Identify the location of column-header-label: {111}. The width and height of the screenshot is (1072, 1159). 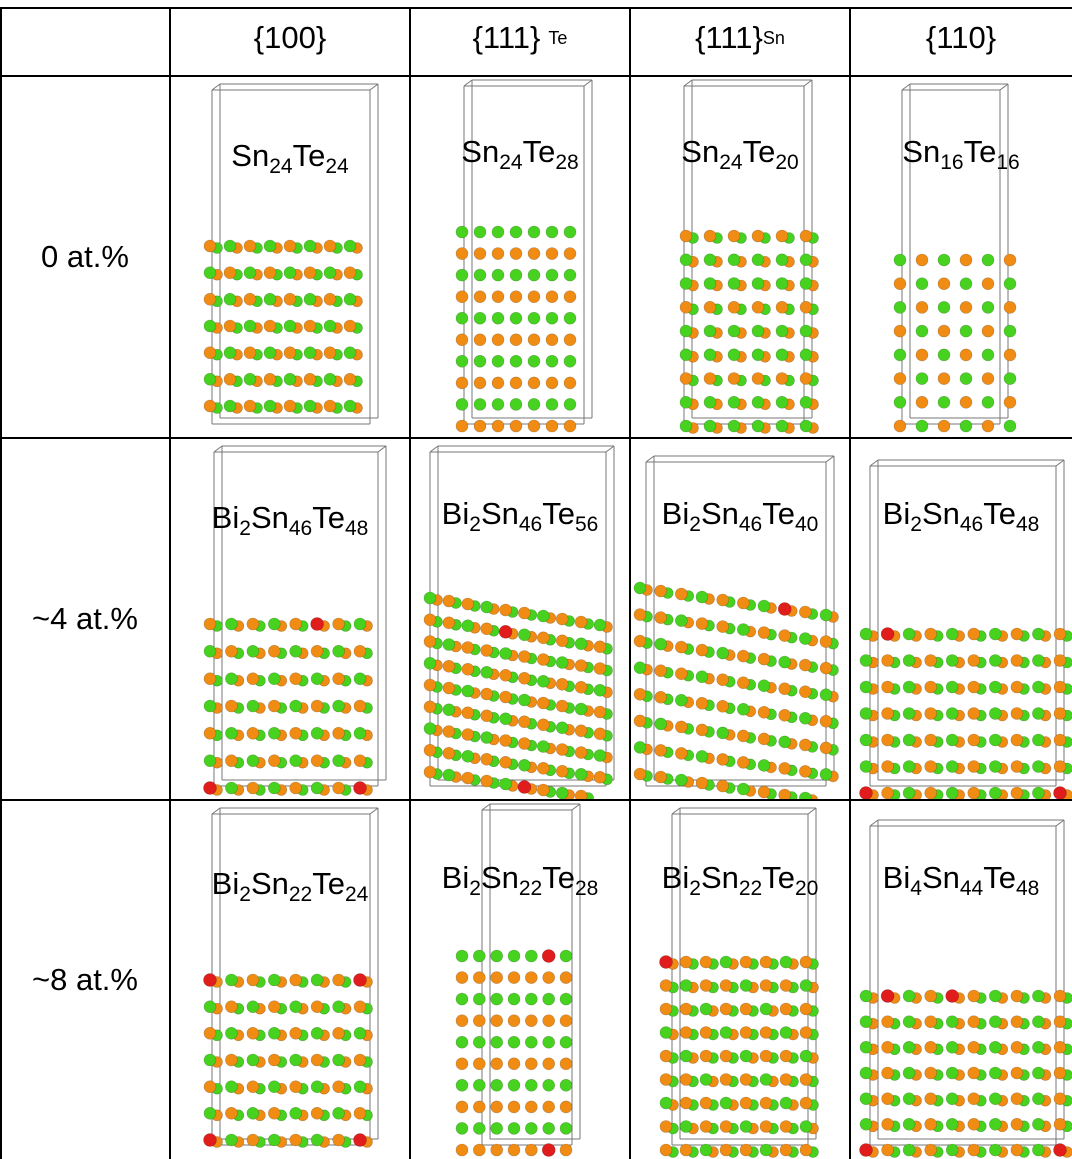
(506, 37).